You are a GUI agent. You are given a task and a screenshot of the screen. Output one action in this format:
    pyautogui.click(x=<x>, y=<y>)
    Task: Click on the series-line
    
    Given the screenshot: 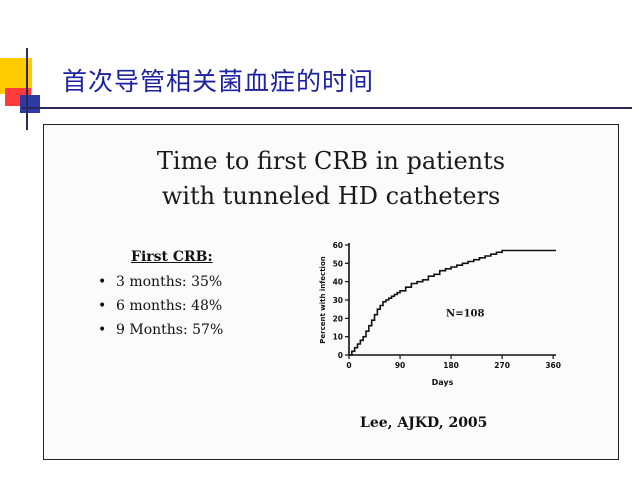 What is the action you would take?
    pyautogui.click(x=452, y=302)
    